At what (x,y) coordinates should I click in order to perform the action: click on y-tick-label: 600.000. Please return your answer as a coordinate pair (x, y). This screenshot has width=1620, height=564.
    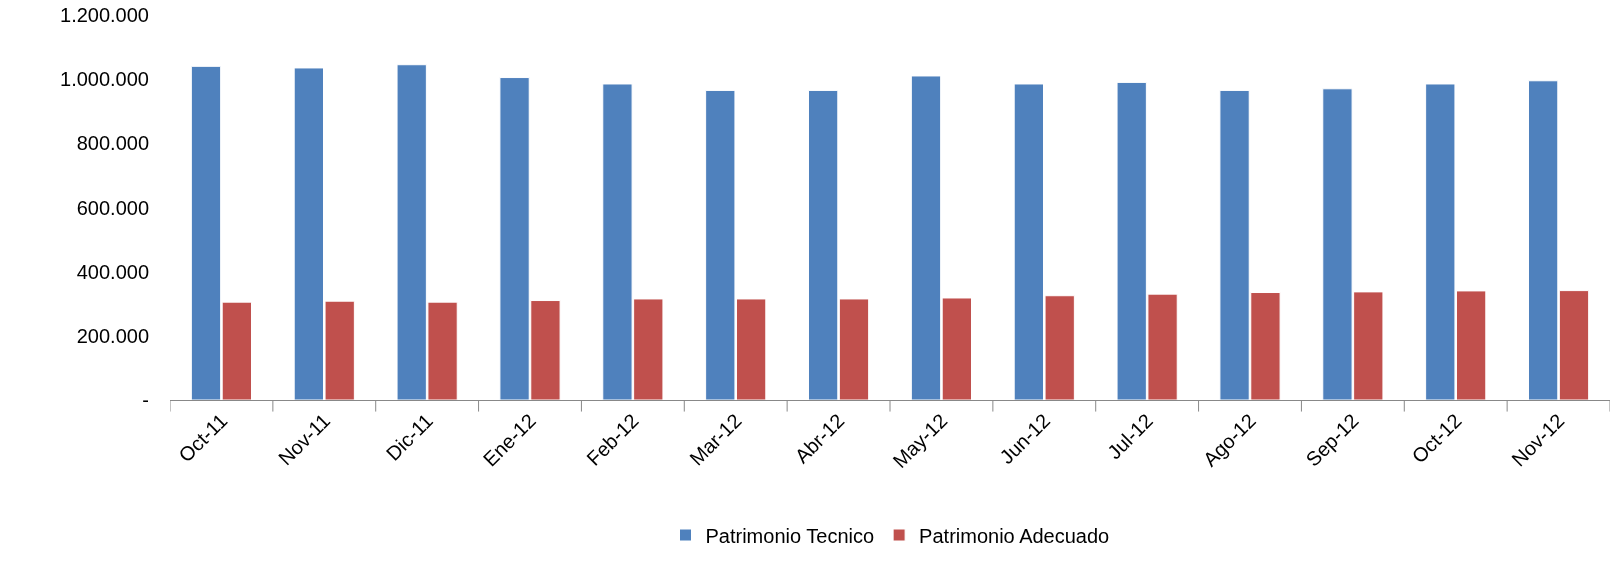
    Looking at the image, I should click on (112, 207).